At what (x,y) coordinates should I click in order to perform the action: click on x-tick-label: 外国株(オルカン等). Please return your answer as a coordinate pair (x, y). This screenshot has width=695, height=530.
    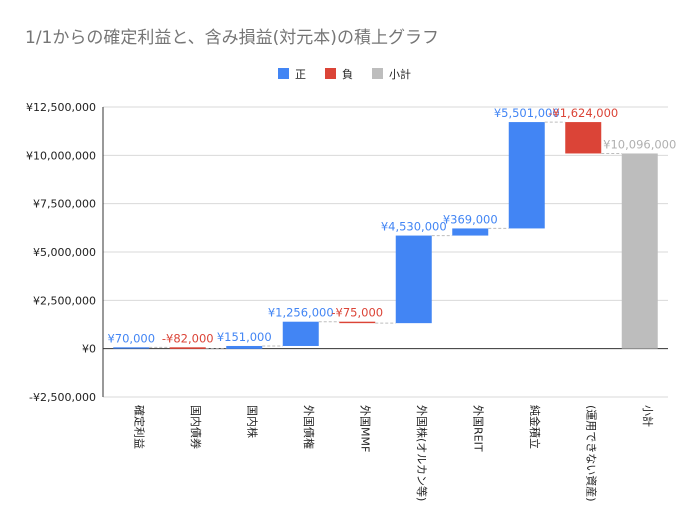
    Looking at the image, I should click on (422, 453).